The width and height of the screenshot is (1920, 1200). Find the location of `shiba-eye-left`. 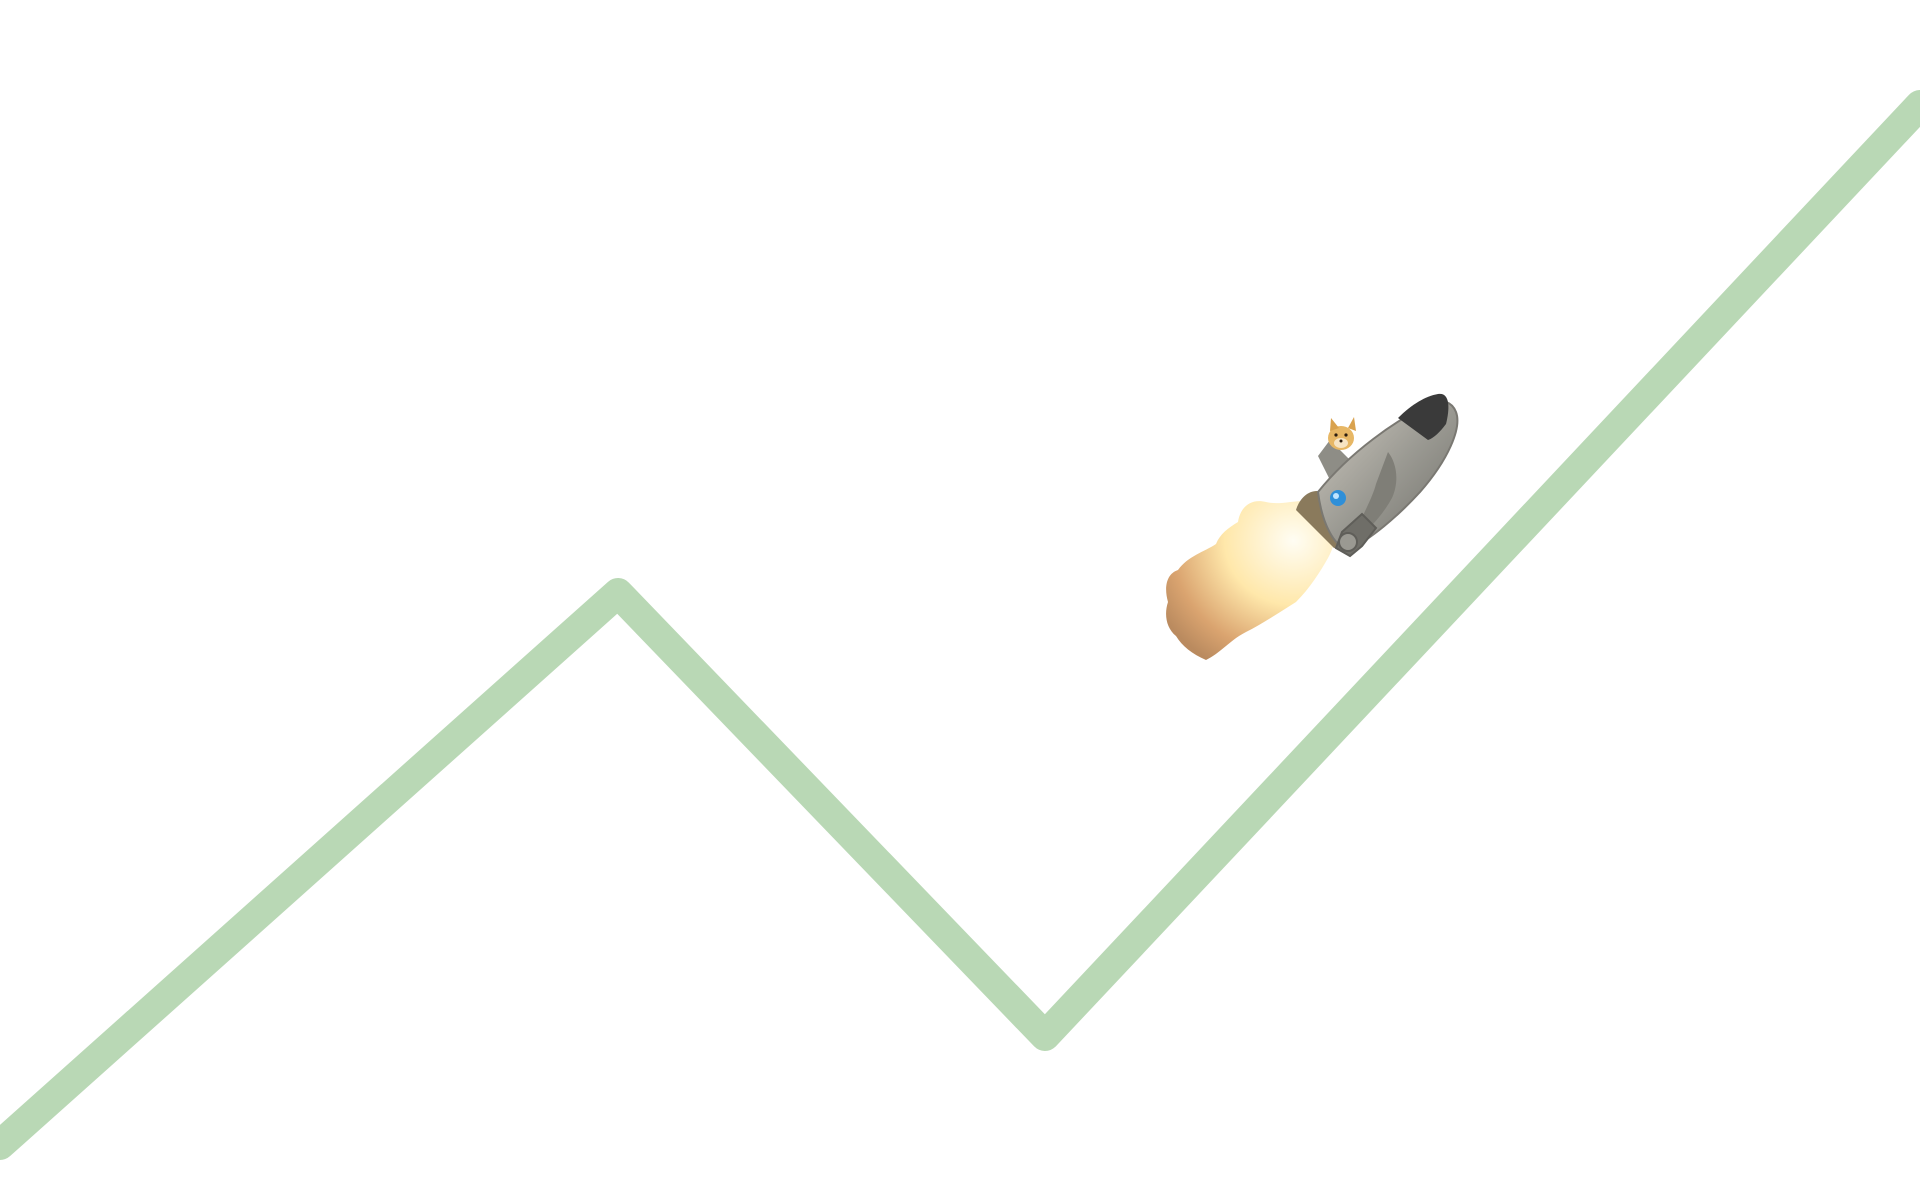

shiba-eye-left is located at coordinates (1336, 435).